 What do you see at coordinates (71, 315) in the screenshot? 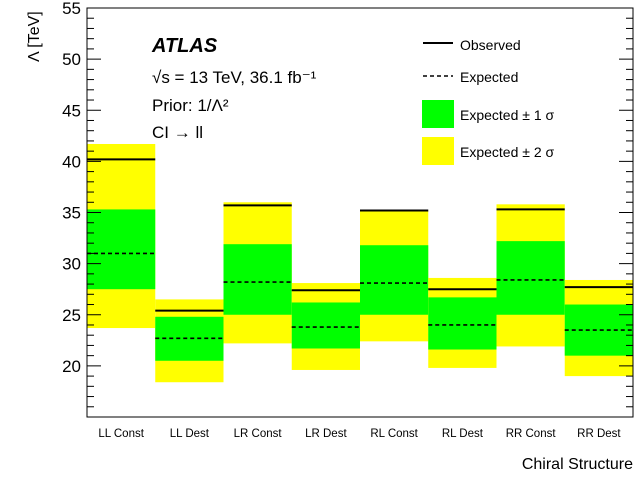
I see `y-tick-label: 25` at bounding box center [71, 315].